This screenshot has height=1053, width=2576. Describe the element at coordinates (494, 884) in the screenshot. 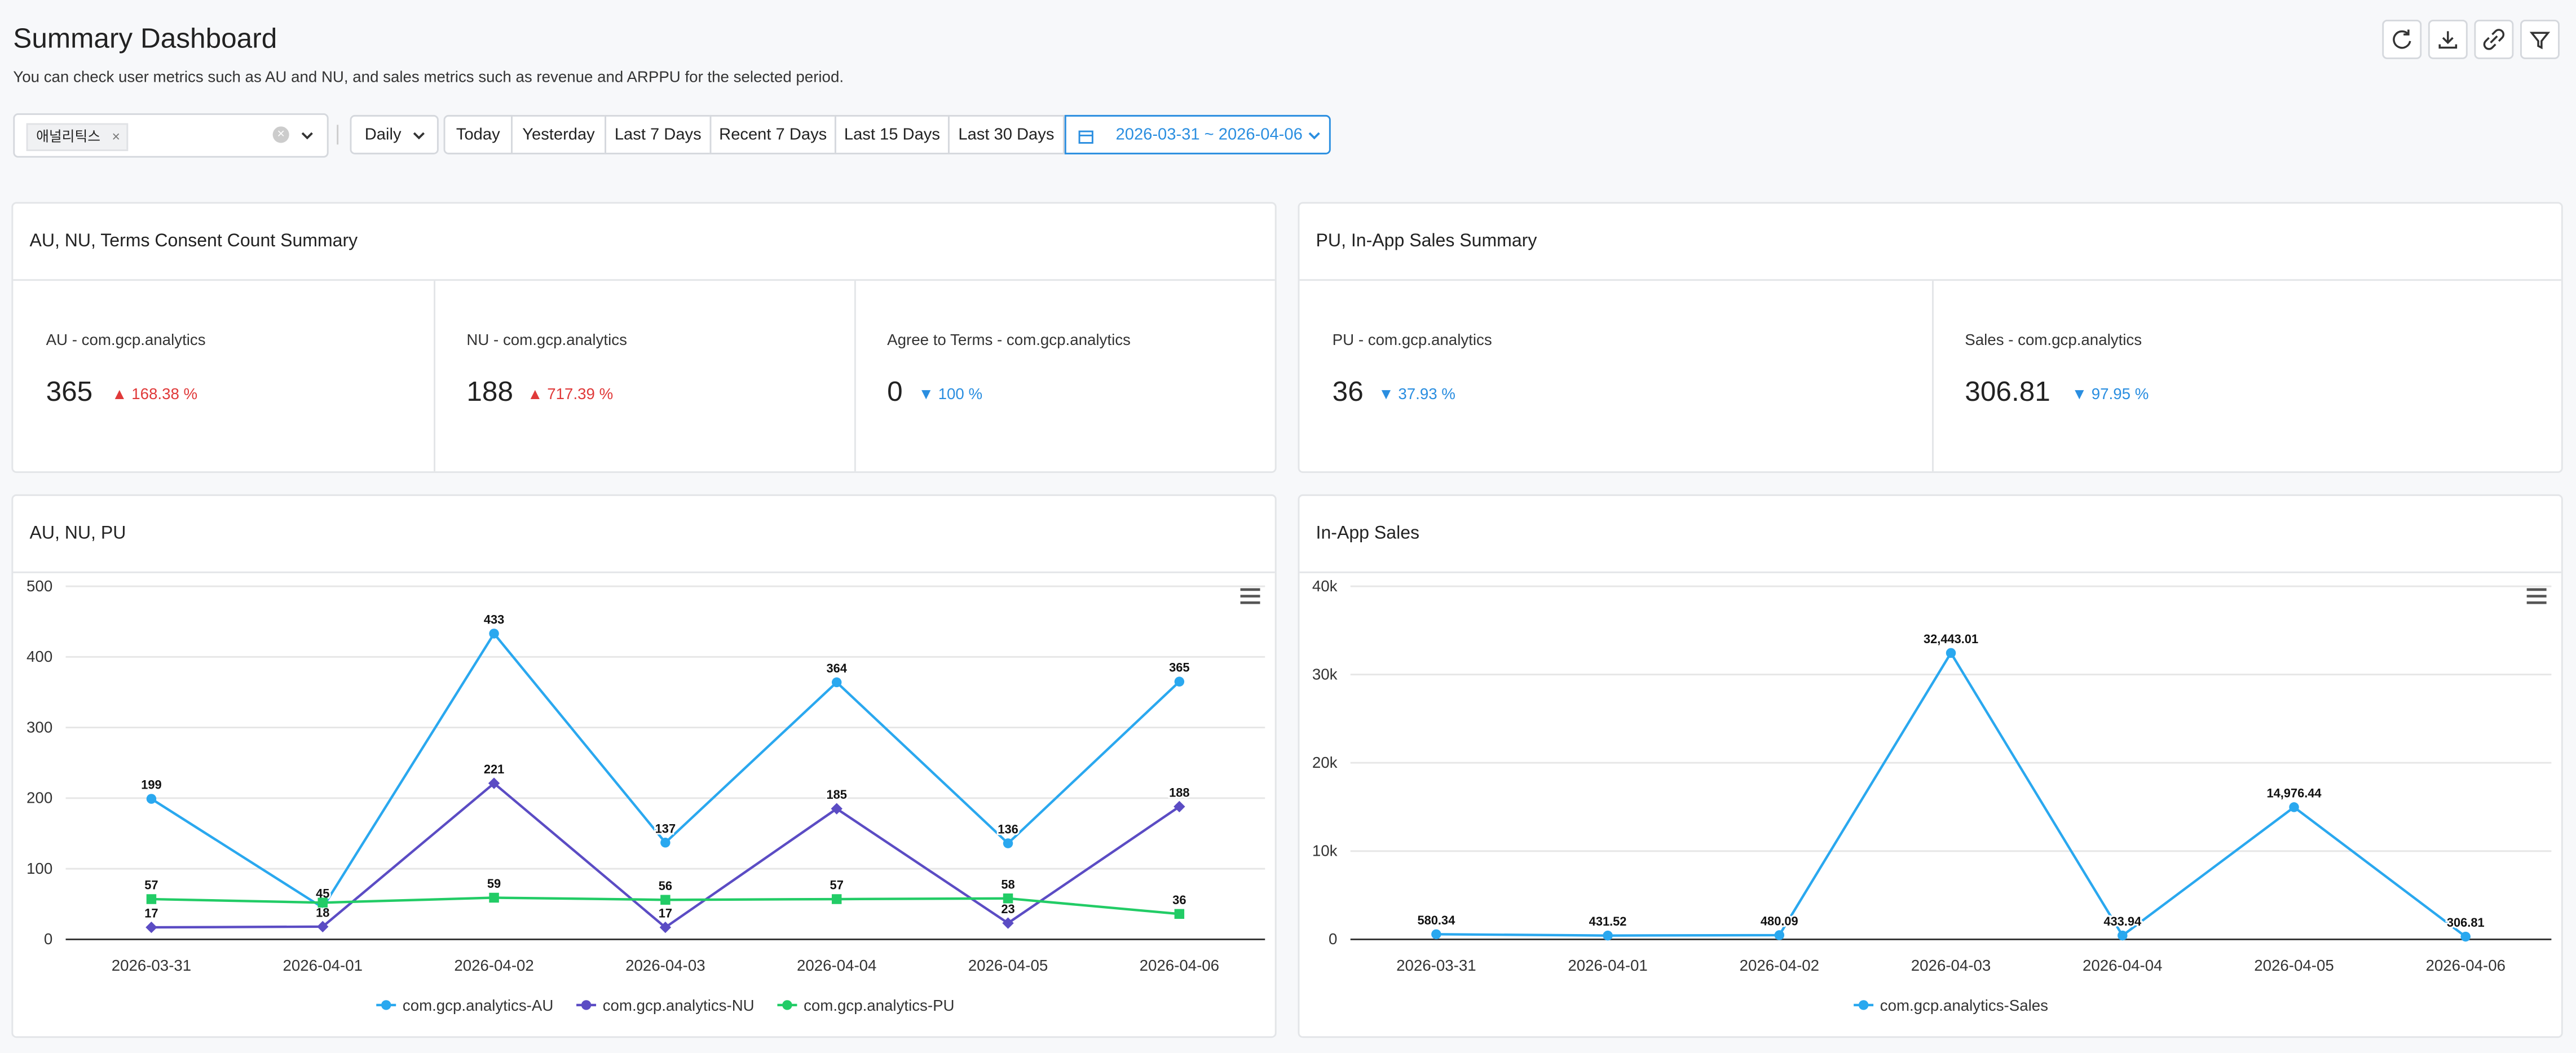

I see `data-label: 59` at that location.